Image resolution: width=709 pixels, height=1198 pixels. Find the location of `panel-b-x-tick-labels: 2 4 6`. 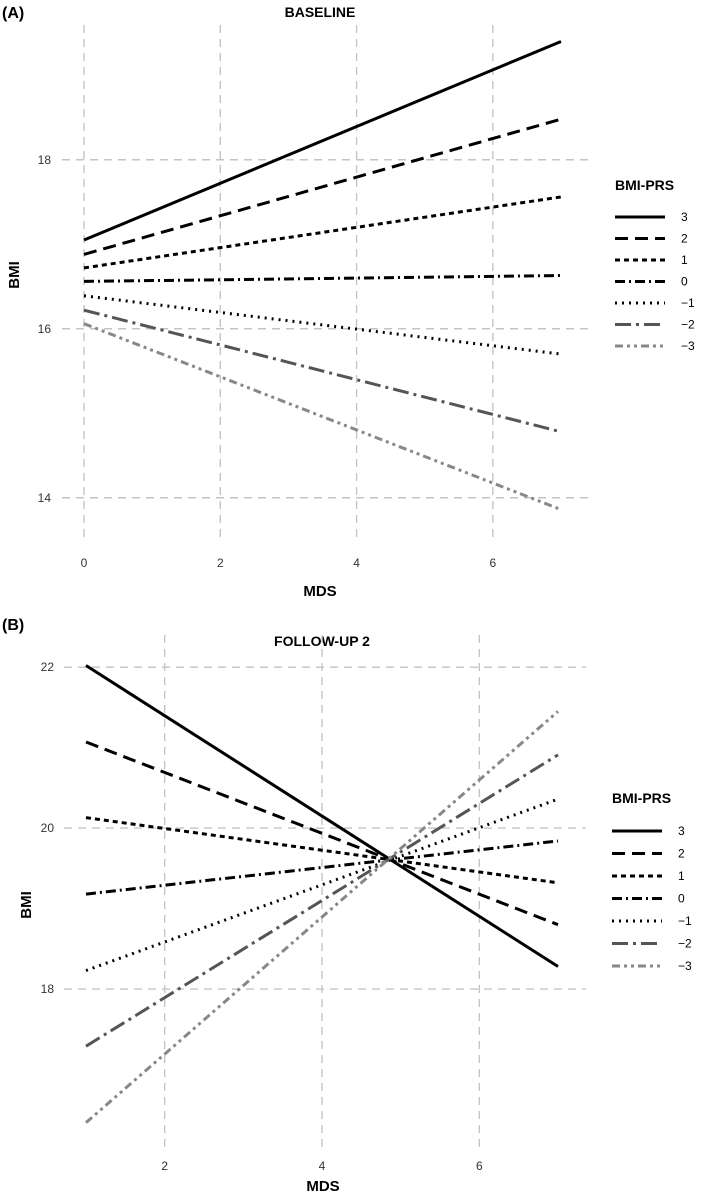

panel-b-x-tick-labels: 2 4 6 is located at coordinates (322, 1166).